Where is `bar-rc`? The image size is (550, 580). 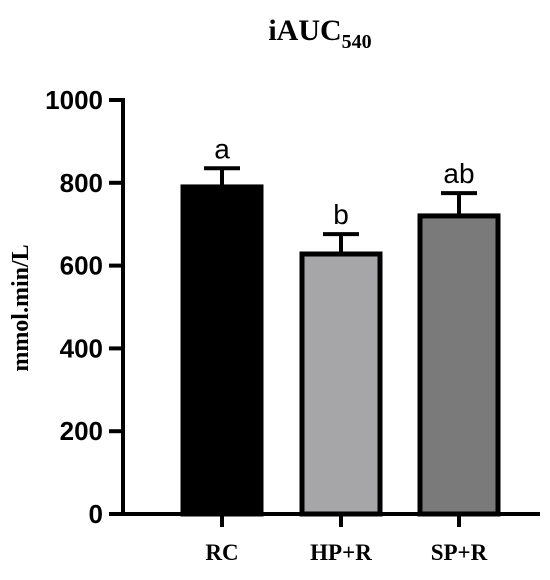 bar-rc is located at coordinates (222, 350).